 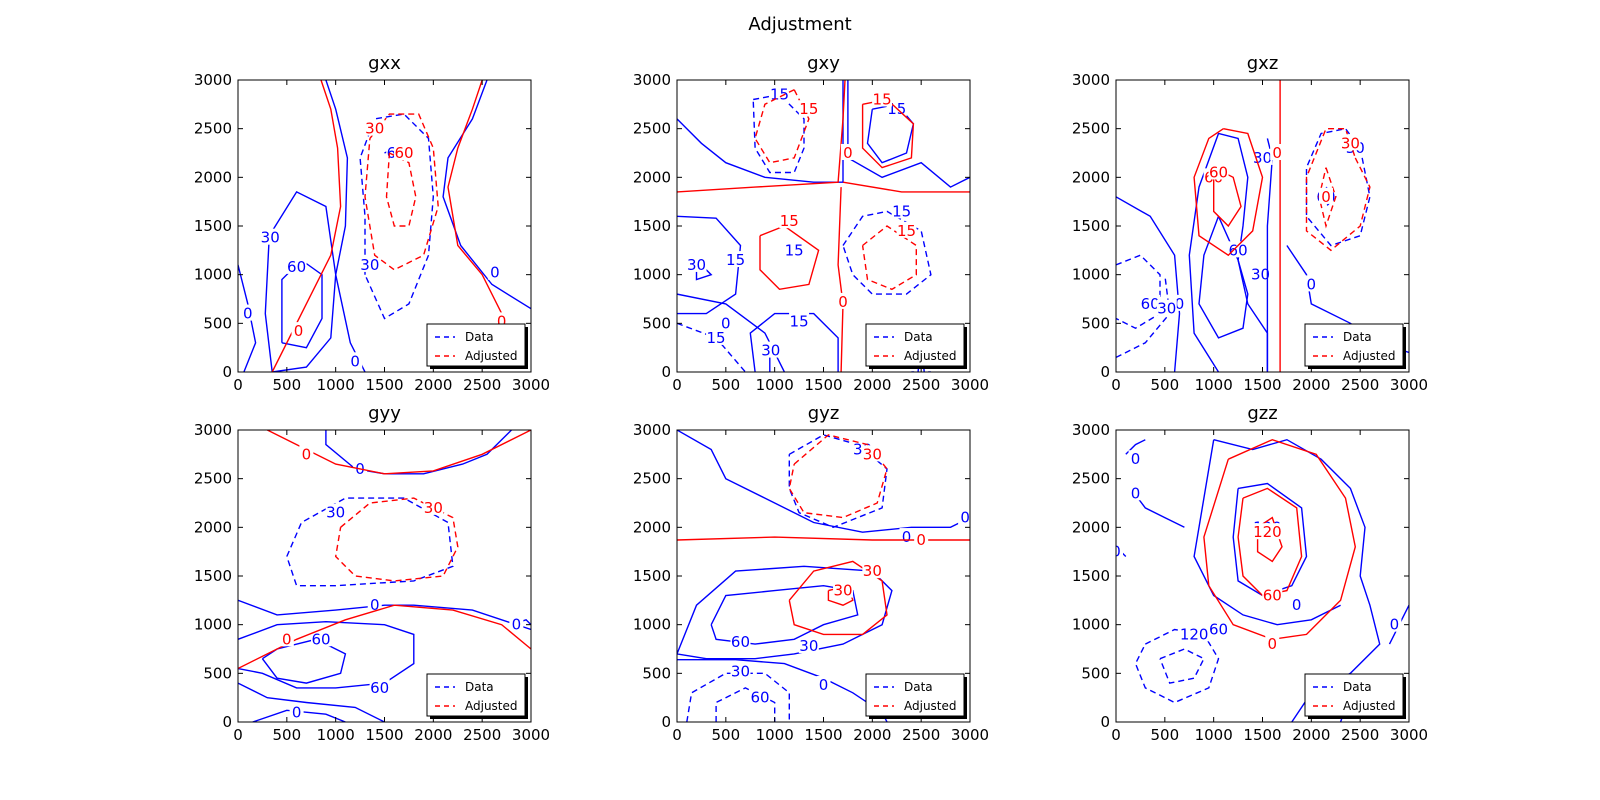 What do you see at coordinates (336, 735) in the screenshot?
I see `x-tick-label: 1000` at bounding box center [336, 735].